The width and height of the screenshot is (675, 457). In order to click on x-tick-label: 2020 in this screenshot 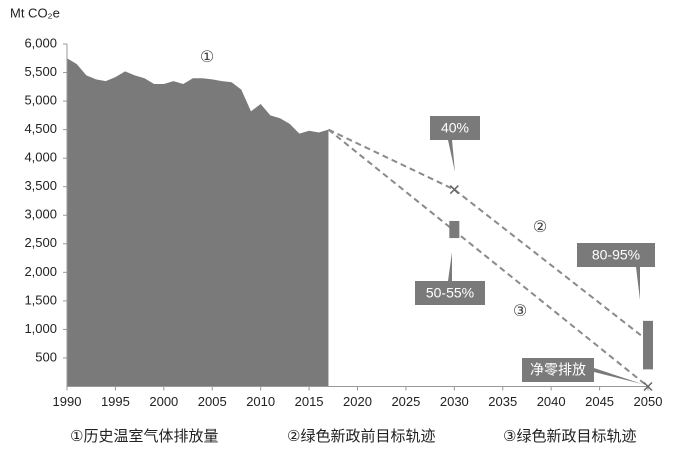, I will do `click(357, 401)`.